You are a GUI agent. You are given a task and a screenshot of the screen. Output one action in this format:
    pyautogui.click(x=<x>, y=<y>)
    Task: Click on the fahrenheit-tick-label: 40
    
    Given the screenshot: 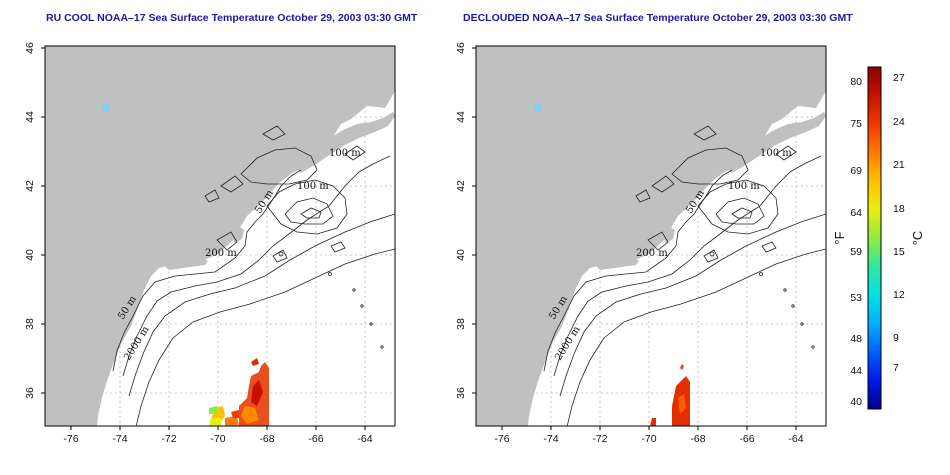 What is the action you would take?
    pyautogui.click(x=856, y=402)
    